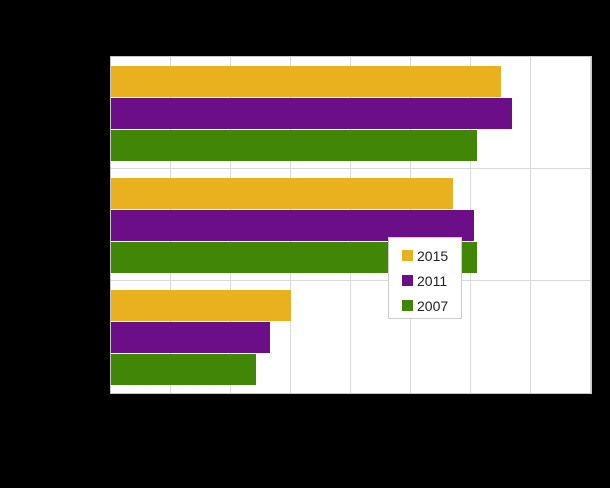 The width and height of the screenshot is (610, 488). Describe the element at coordinates (433, 255) in the screenshot. I see `legend-label-2015: 2015` at that location.